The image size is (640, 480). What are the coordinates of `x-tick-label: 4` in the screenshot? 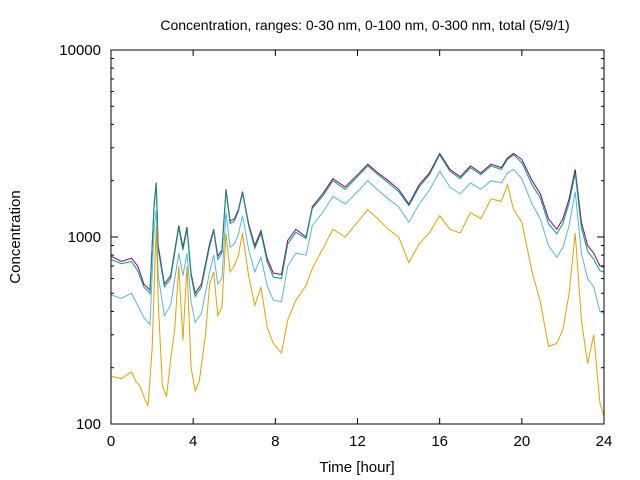 It's located at (193, 441).